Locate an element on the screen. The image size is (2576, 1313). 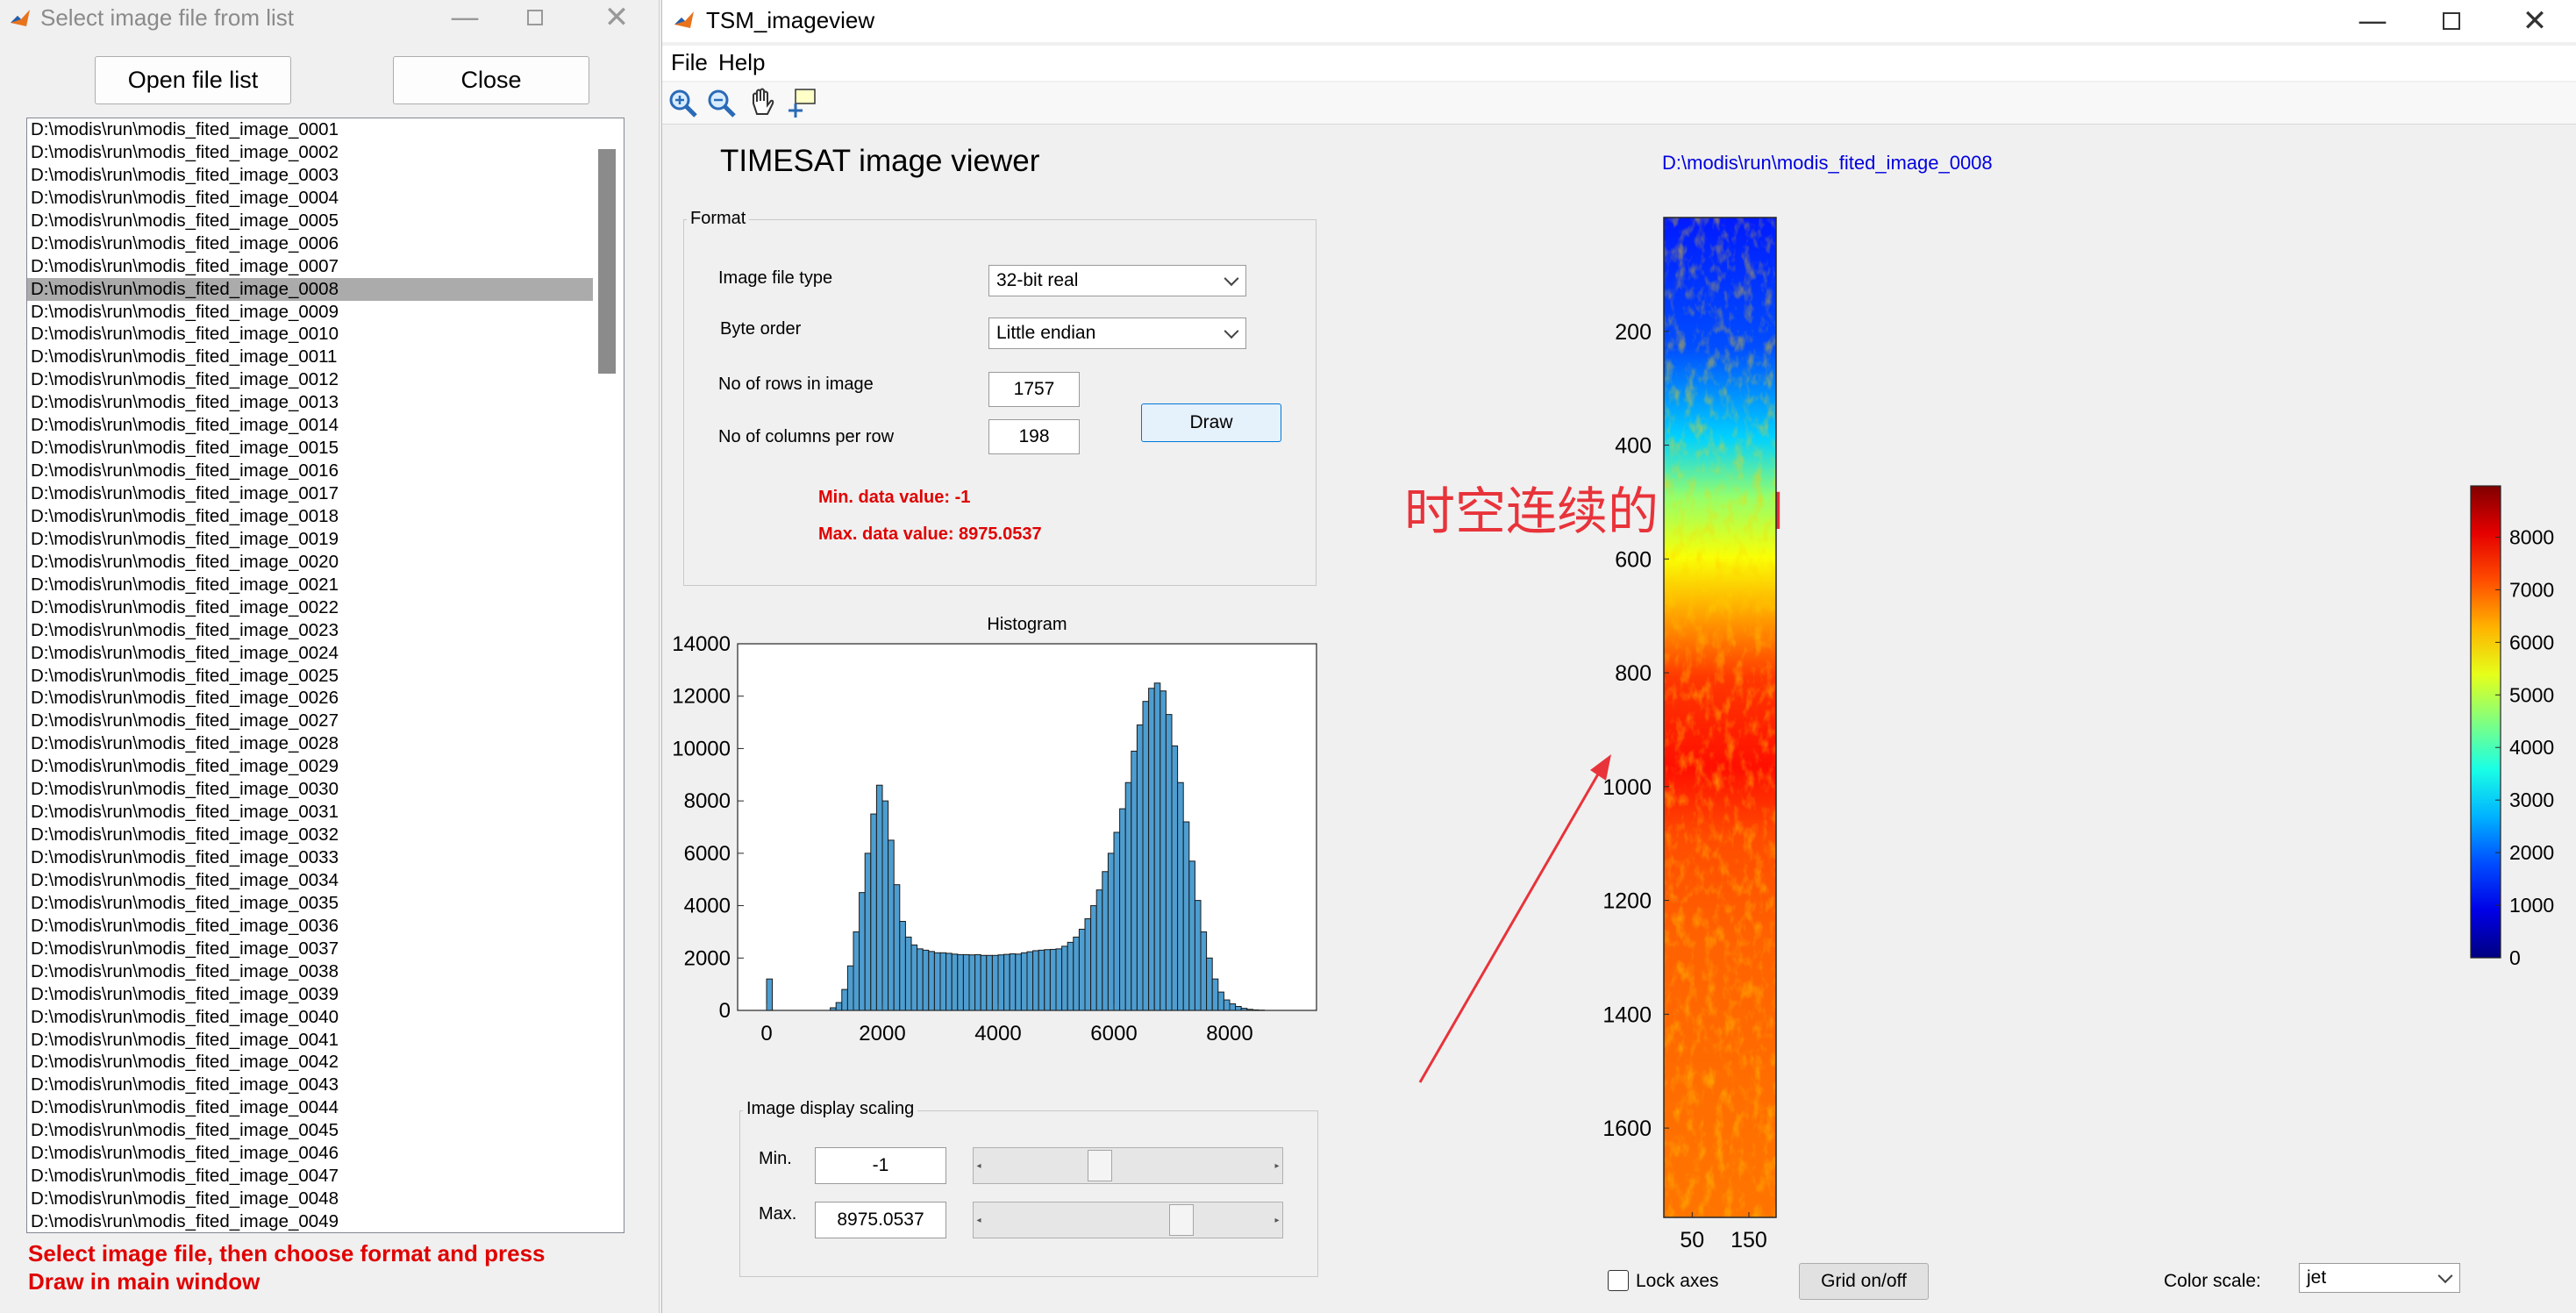
image-file-type-select: 32-bit real is located at coordinates (1117, 280).